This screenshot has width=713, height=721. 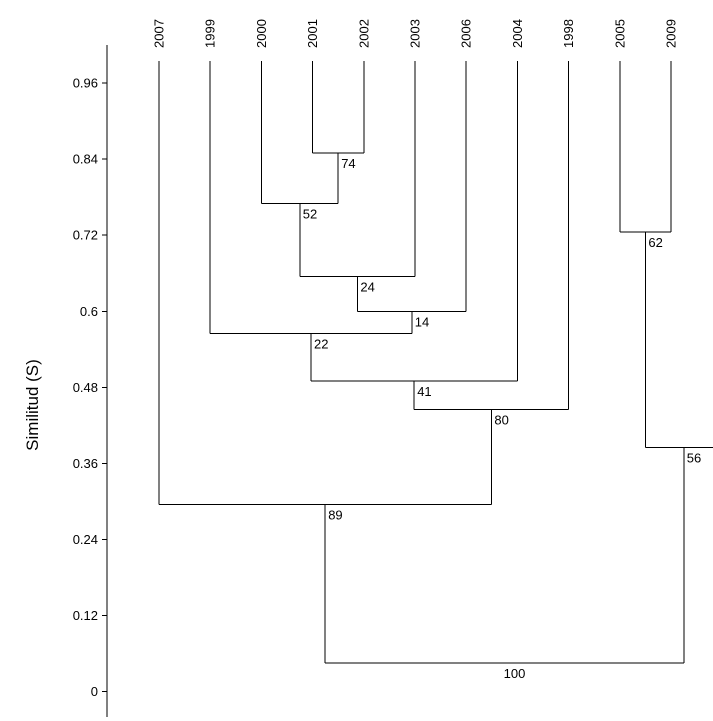 What do you see at coordinates (367, 286) in the screenshot?
I see `node-support-label: 24` at bounding box center [367, 286].